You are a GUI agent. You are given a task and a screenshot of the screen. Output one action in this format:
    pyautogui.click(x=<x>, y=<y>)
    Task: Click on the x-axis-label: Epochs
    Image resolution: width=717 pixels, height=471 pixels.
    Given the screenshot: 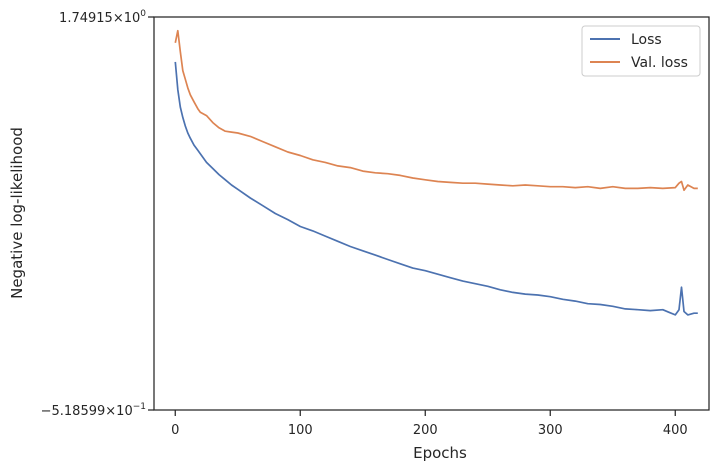 What is the action you would take?
    pyautogui.click(x=440, y=453)
    